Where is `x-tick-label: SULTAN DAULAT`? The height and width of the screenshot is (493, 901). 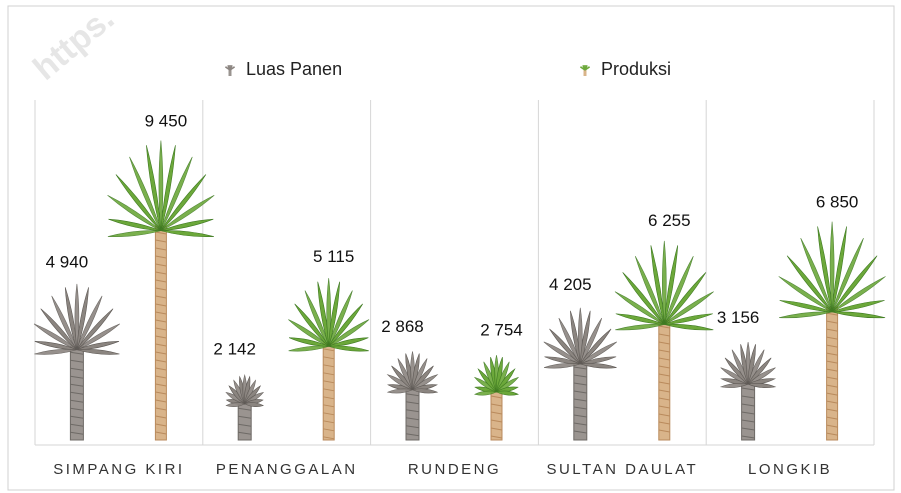
x-tick-label: SULTAN DAULAT is located at coordinates (622, 469).